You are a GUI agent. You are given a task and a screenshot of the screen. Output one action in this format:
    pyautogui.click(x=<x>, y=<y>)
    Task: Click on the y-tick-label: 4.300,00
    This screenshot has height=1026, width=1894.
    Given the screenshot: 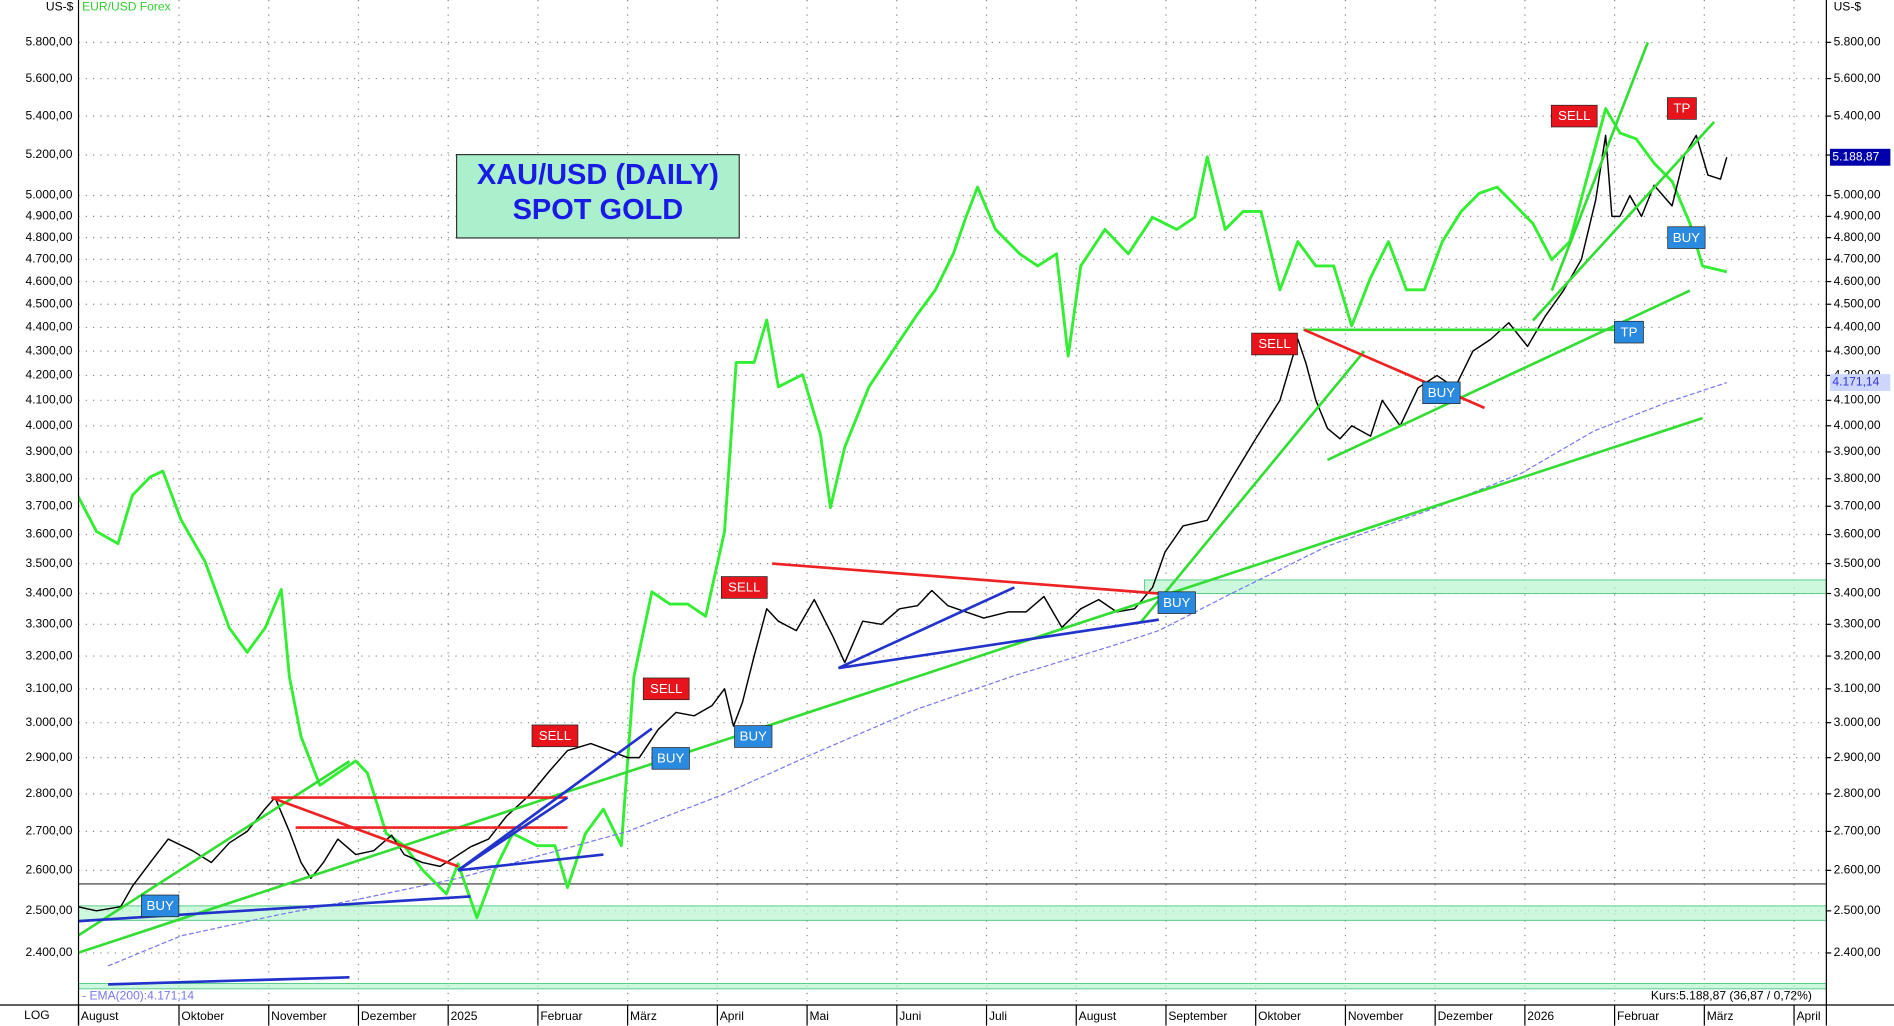 What is the action you would take?
    pyautogui.click(x=49, y=350)
    